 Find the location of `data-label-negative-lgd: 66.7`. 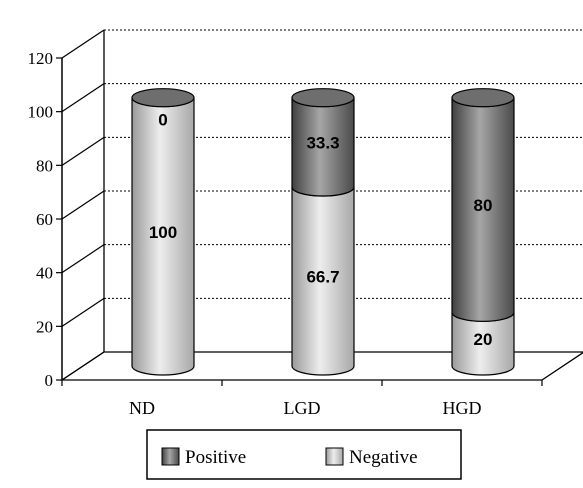

data-label-negative-lgd: 66.7 is located at coordinates (322, 277).